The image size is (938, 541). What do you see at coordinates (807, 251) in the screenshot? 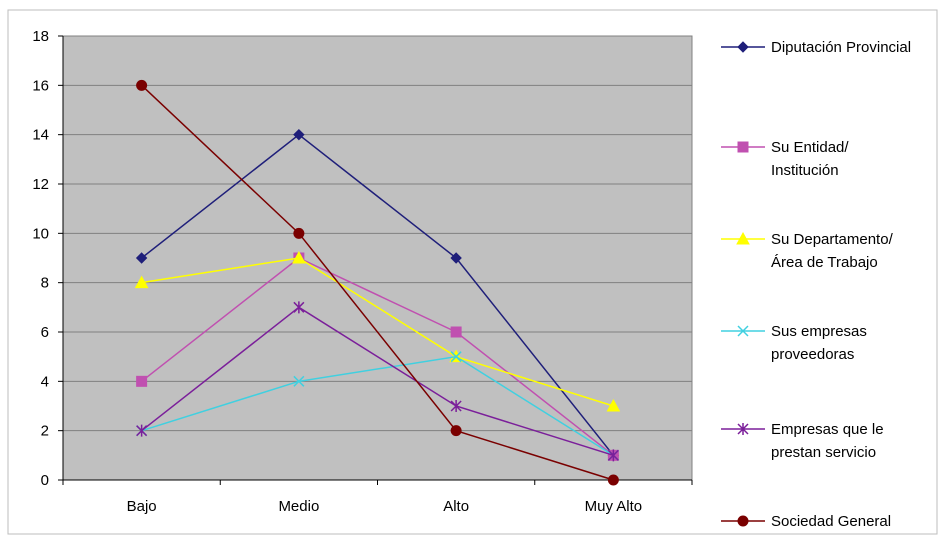
I see `legend-item: Su Departamento/Área de Trabajo` at bounding box center [807, 251].